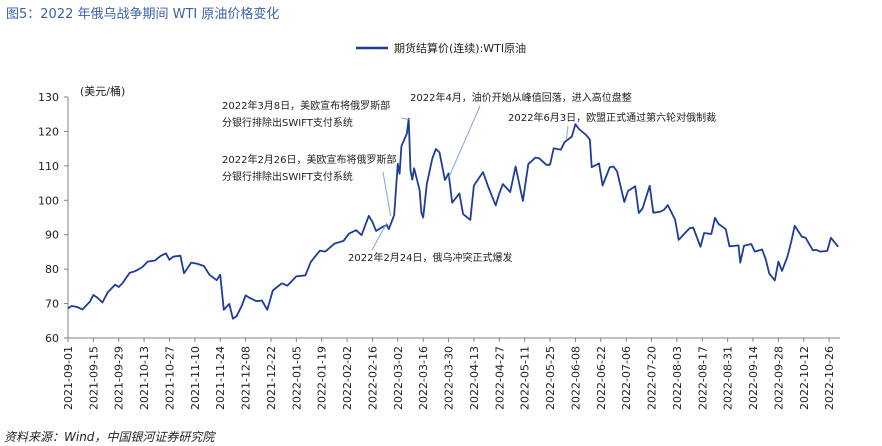  Describe the element at coordinates (449, 378) in the screenshot. I see `x-tick-label: 2022-03-30` at that location.